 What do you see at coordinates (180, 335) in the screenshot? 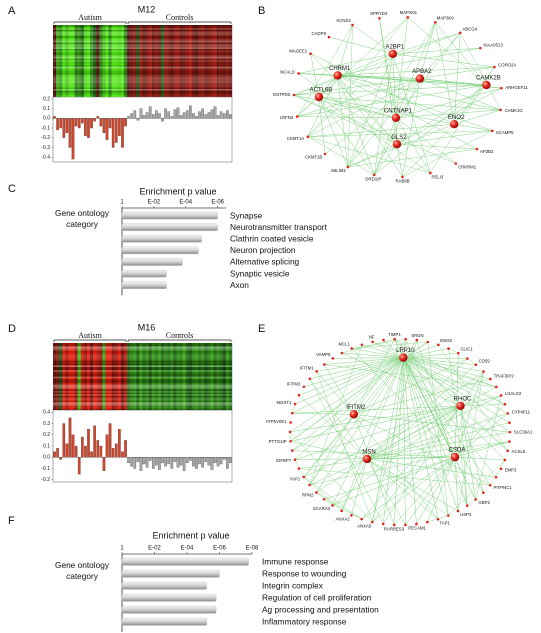
I see `group-label: Controls` at bounding box center [180, 335].